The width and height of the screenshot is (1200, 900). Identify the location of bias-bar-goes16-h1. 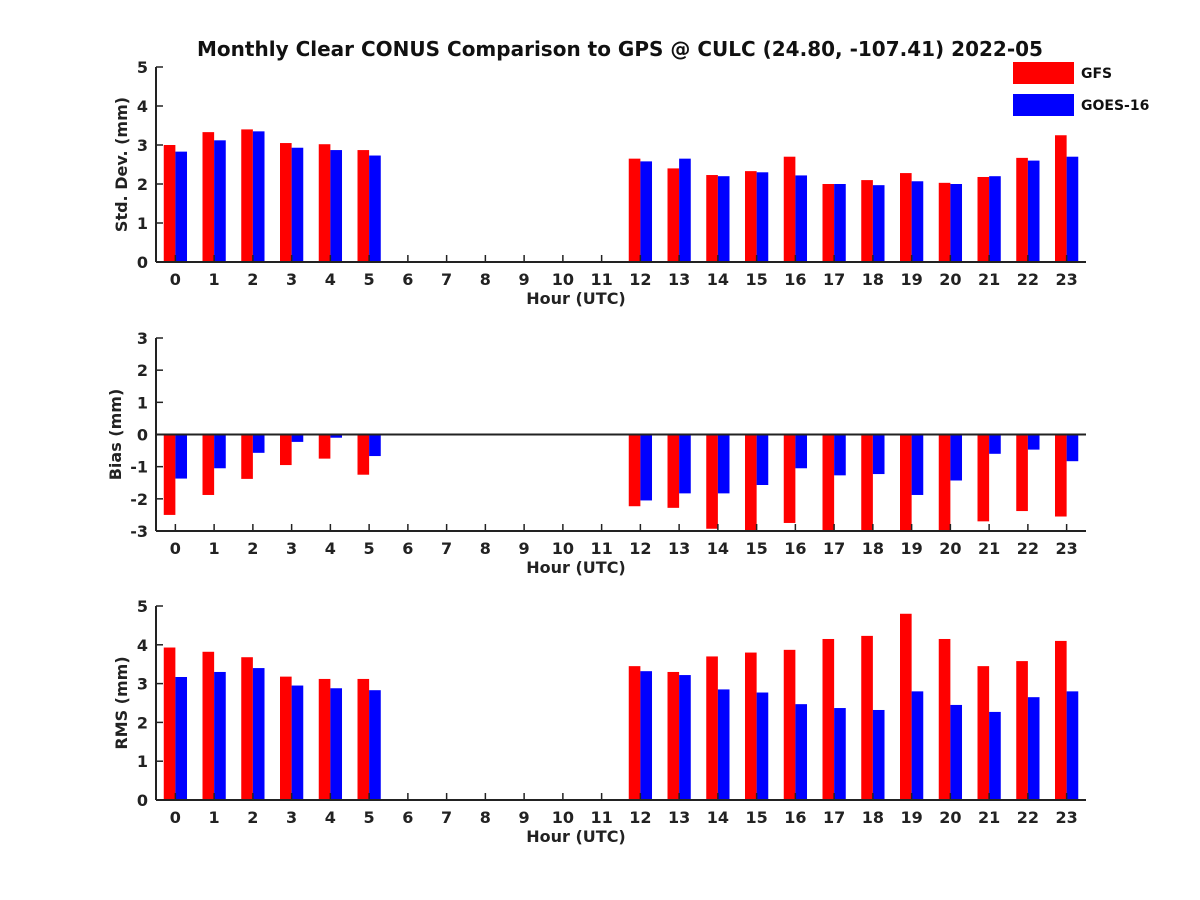
(220, 451).